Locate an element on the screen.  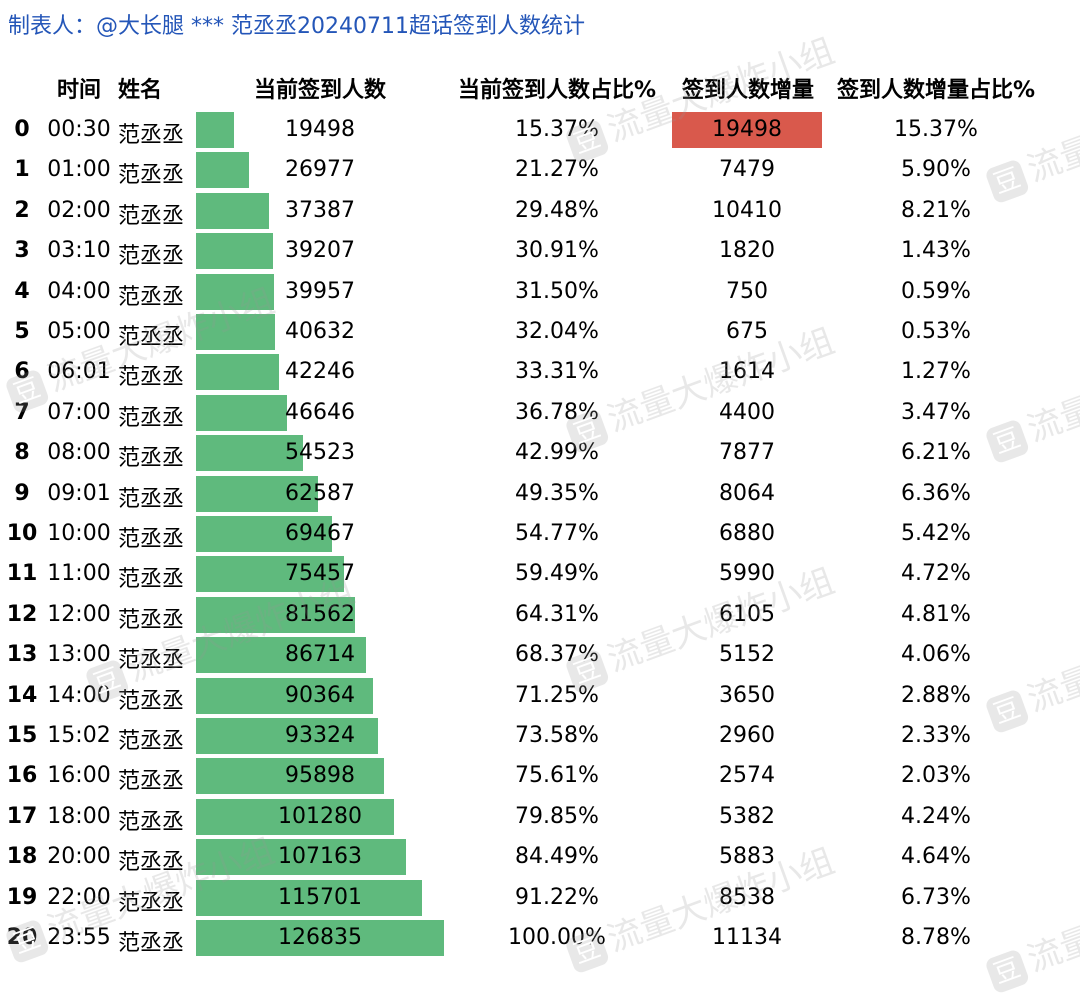
table-row: 6 06:01 范丞丞 42246 33.31% 1614 1.27% is located at coordinates (540, 372).